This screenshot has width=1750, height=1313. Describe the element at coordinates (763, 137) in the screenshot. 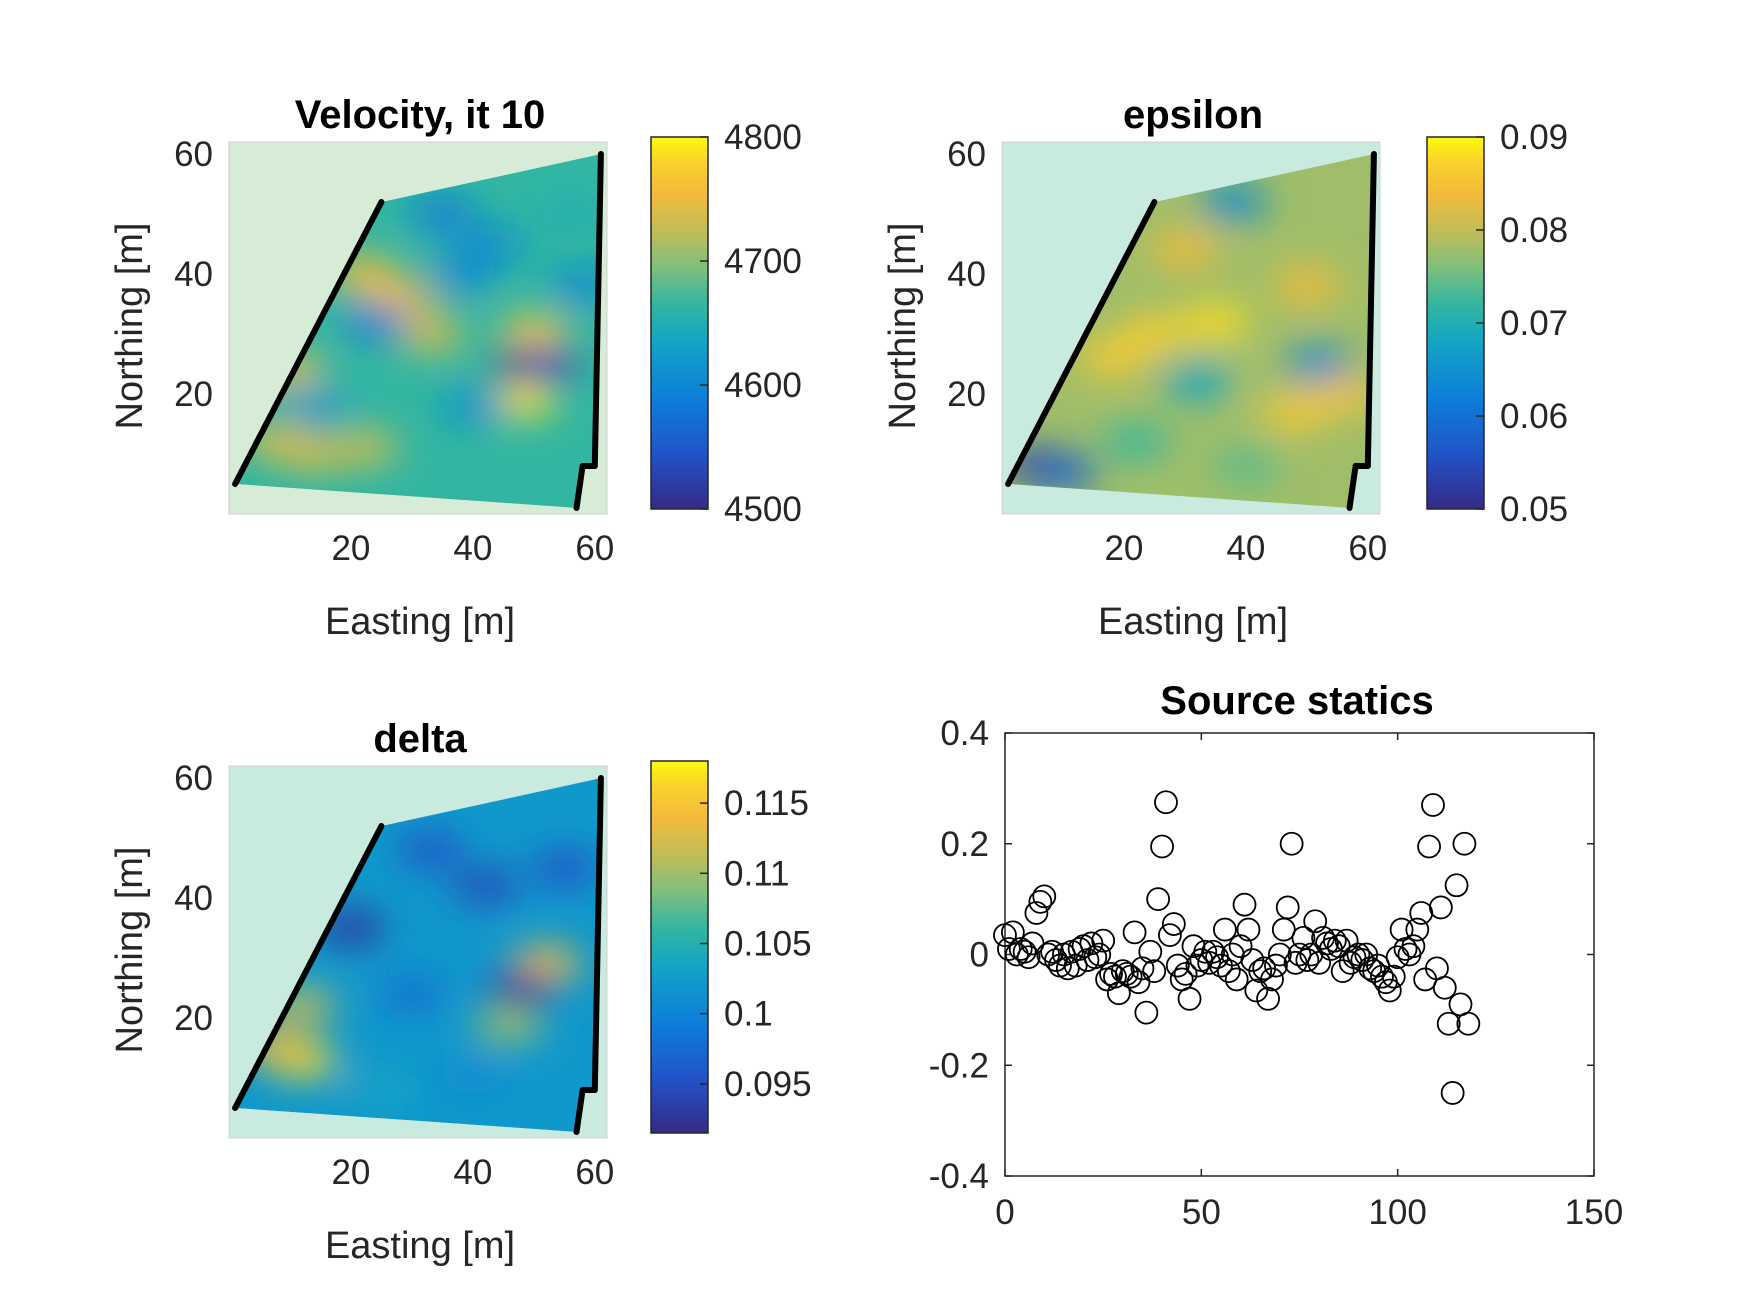

I see `colorbar-tick-label: 4800` at that location.